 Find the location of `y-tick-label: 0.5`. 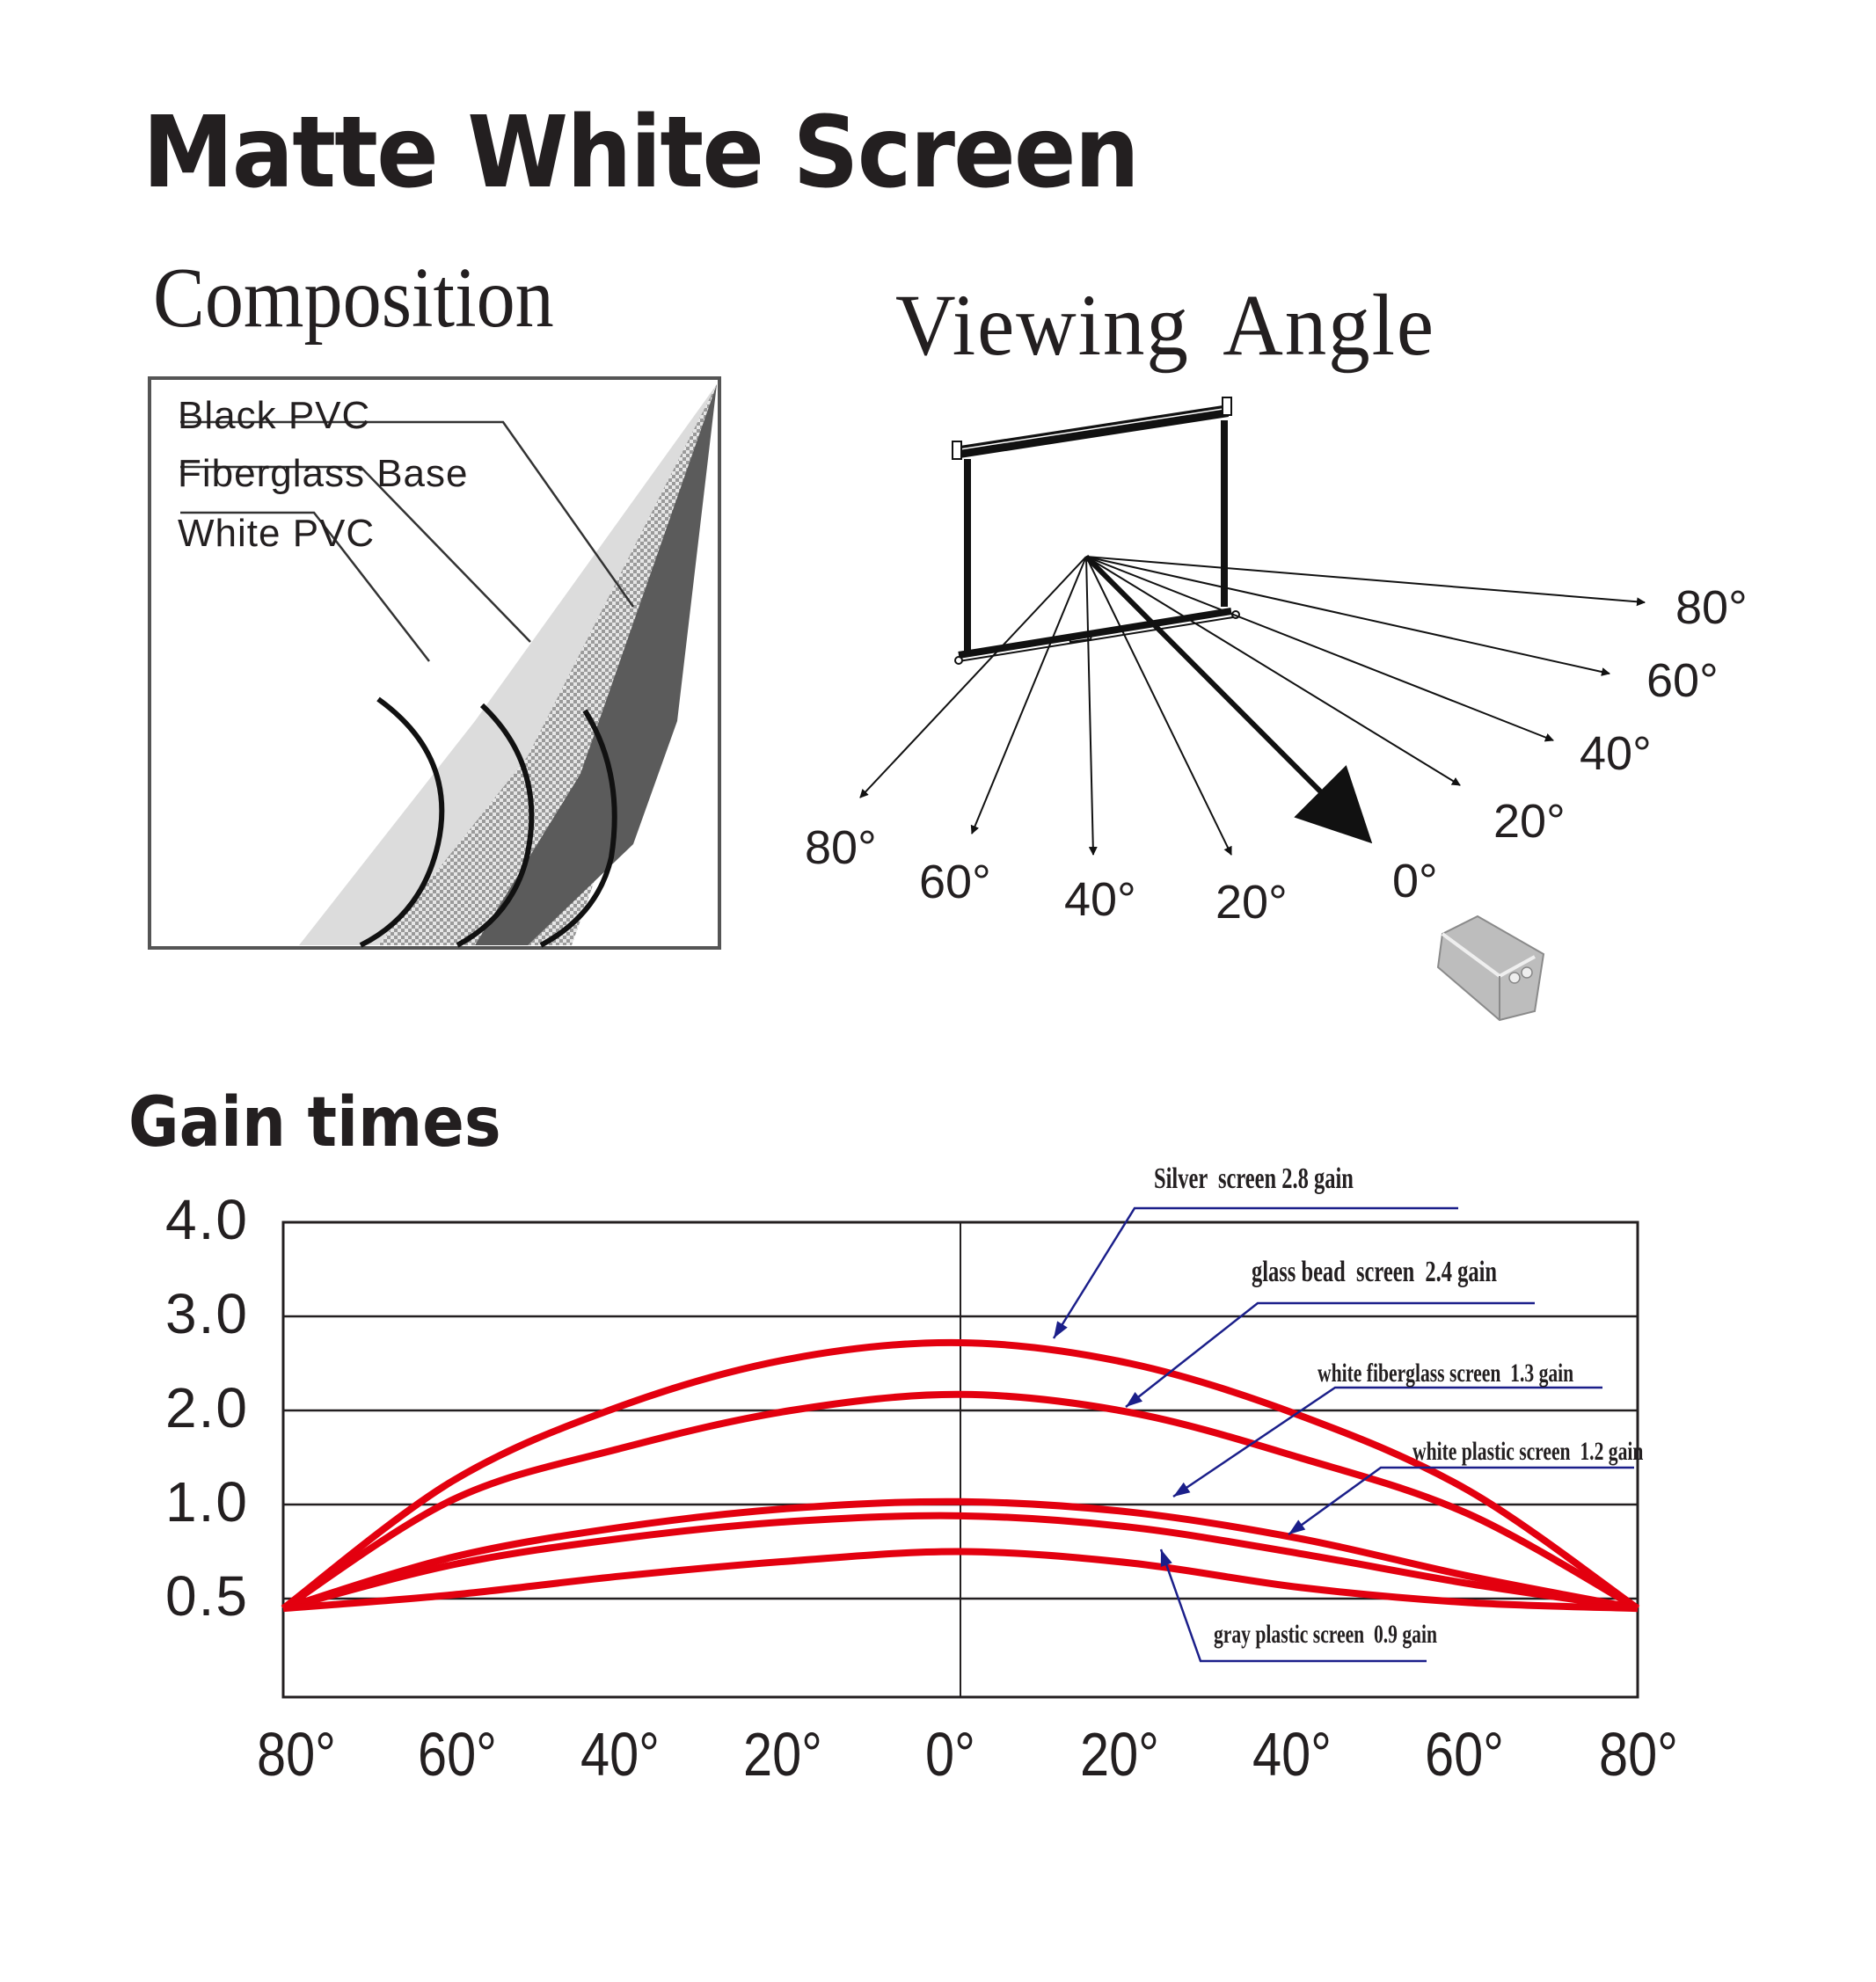

y-tick-label: 0.5 is located at coordinates (207, 1596).